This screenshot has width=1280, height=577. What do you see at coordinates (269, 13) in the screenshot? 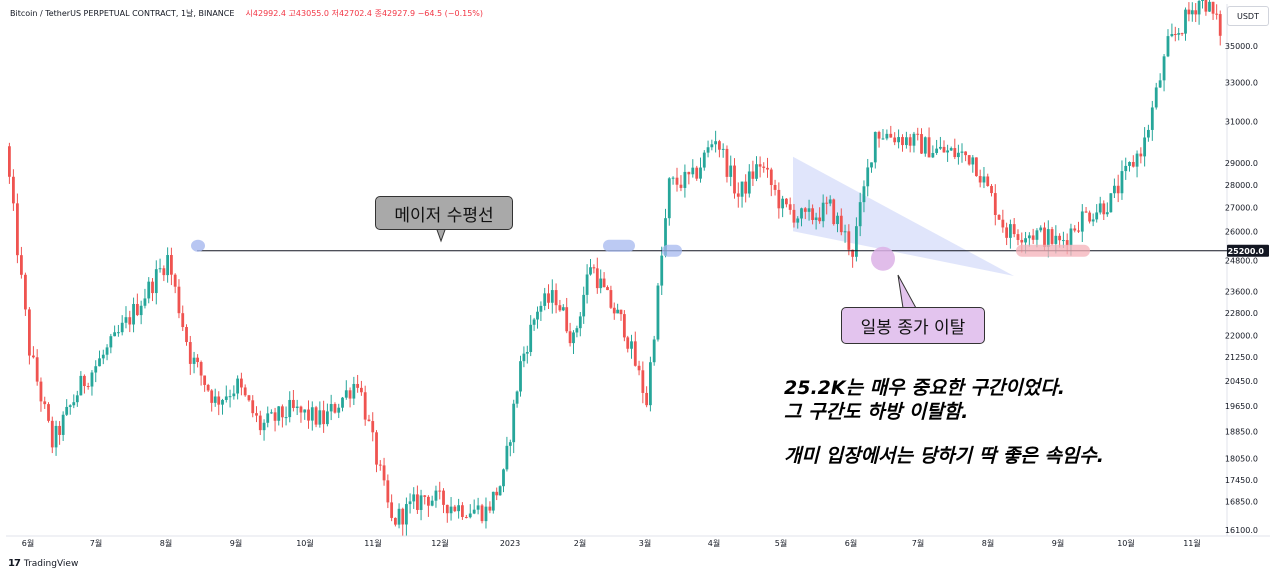
I see `open-value: 42992.4` at bounding box center [269, 13].